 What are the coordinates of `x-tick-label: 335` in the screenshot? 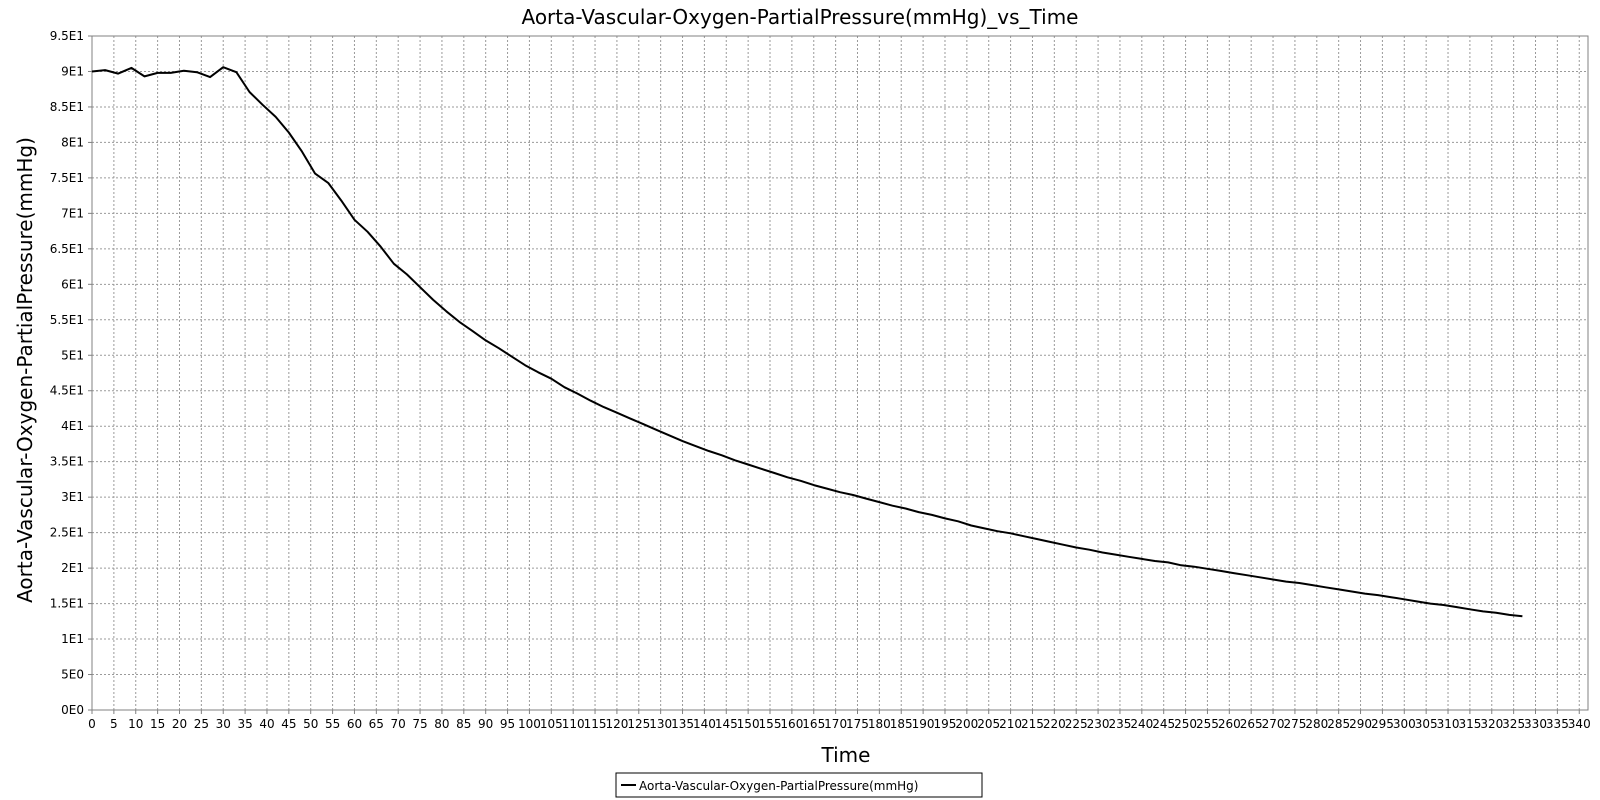 It's located at (1557, 724).